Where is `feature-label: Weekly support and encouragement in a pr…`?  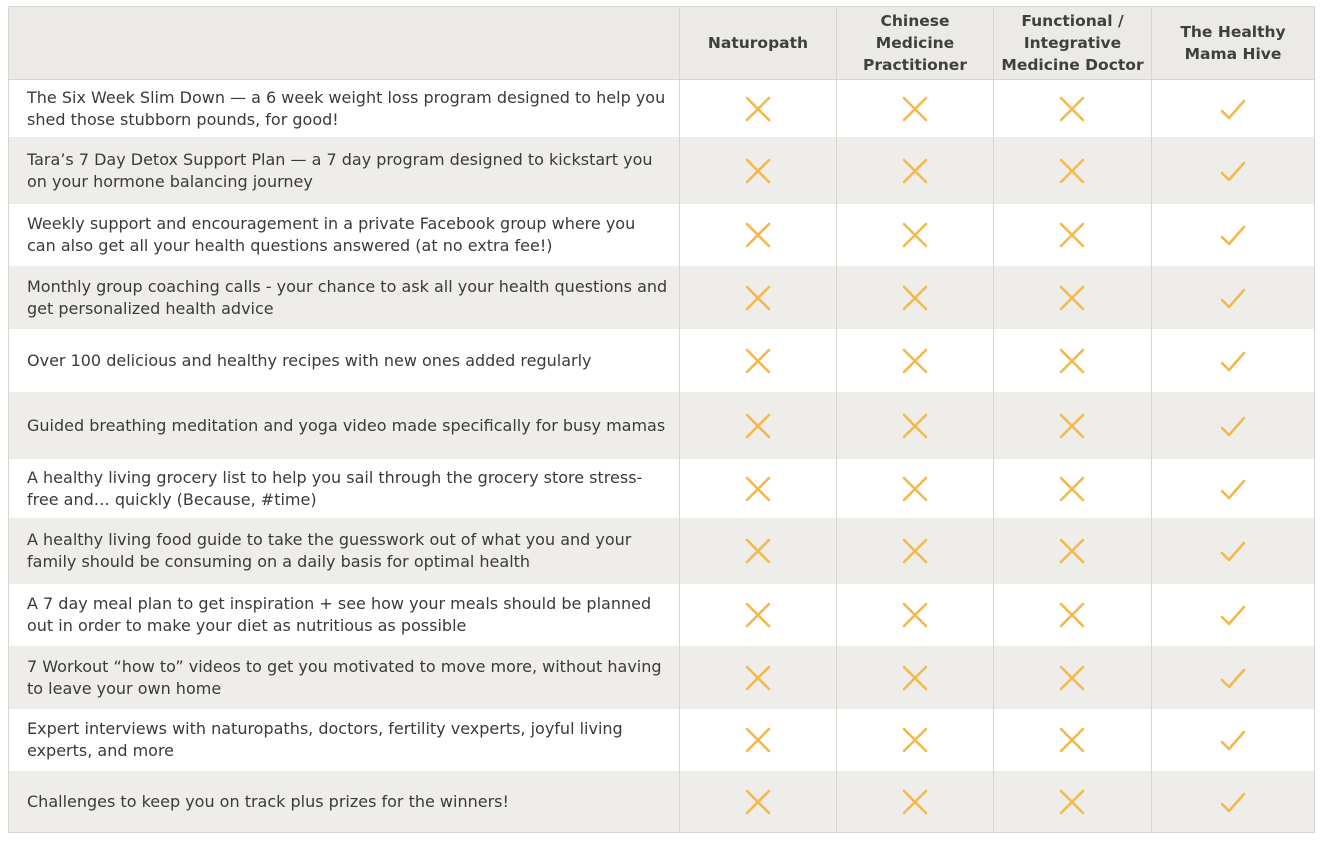 feature-label: Weekly support and encouragement in a pr… is located at coordinates (331, 234).